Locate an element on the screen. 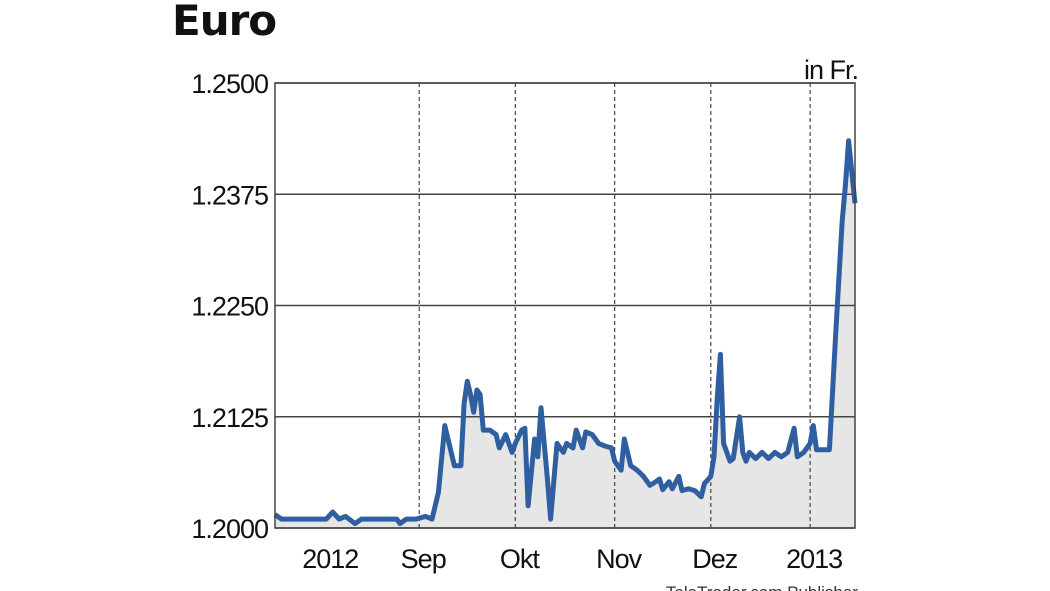  x-tick-label: 2012 is located at coordinates (330, 559).